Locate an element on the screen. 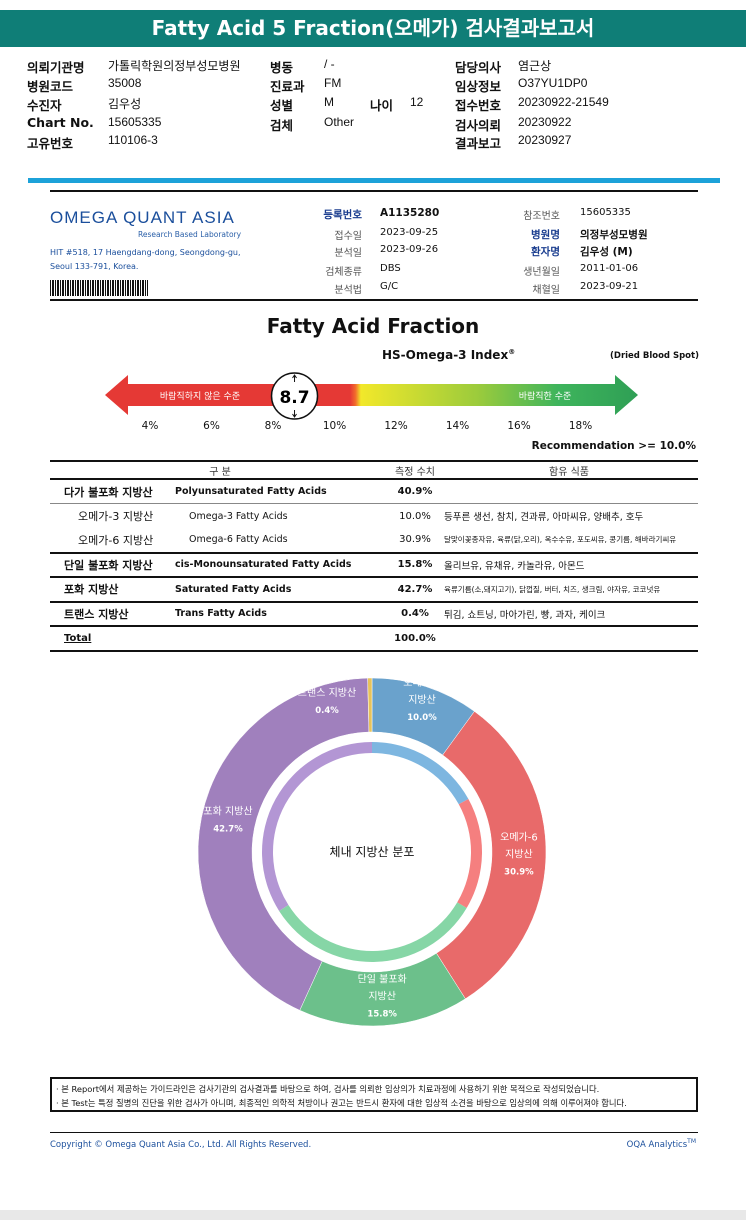  header-value: M is located at coordinates (329, 102).